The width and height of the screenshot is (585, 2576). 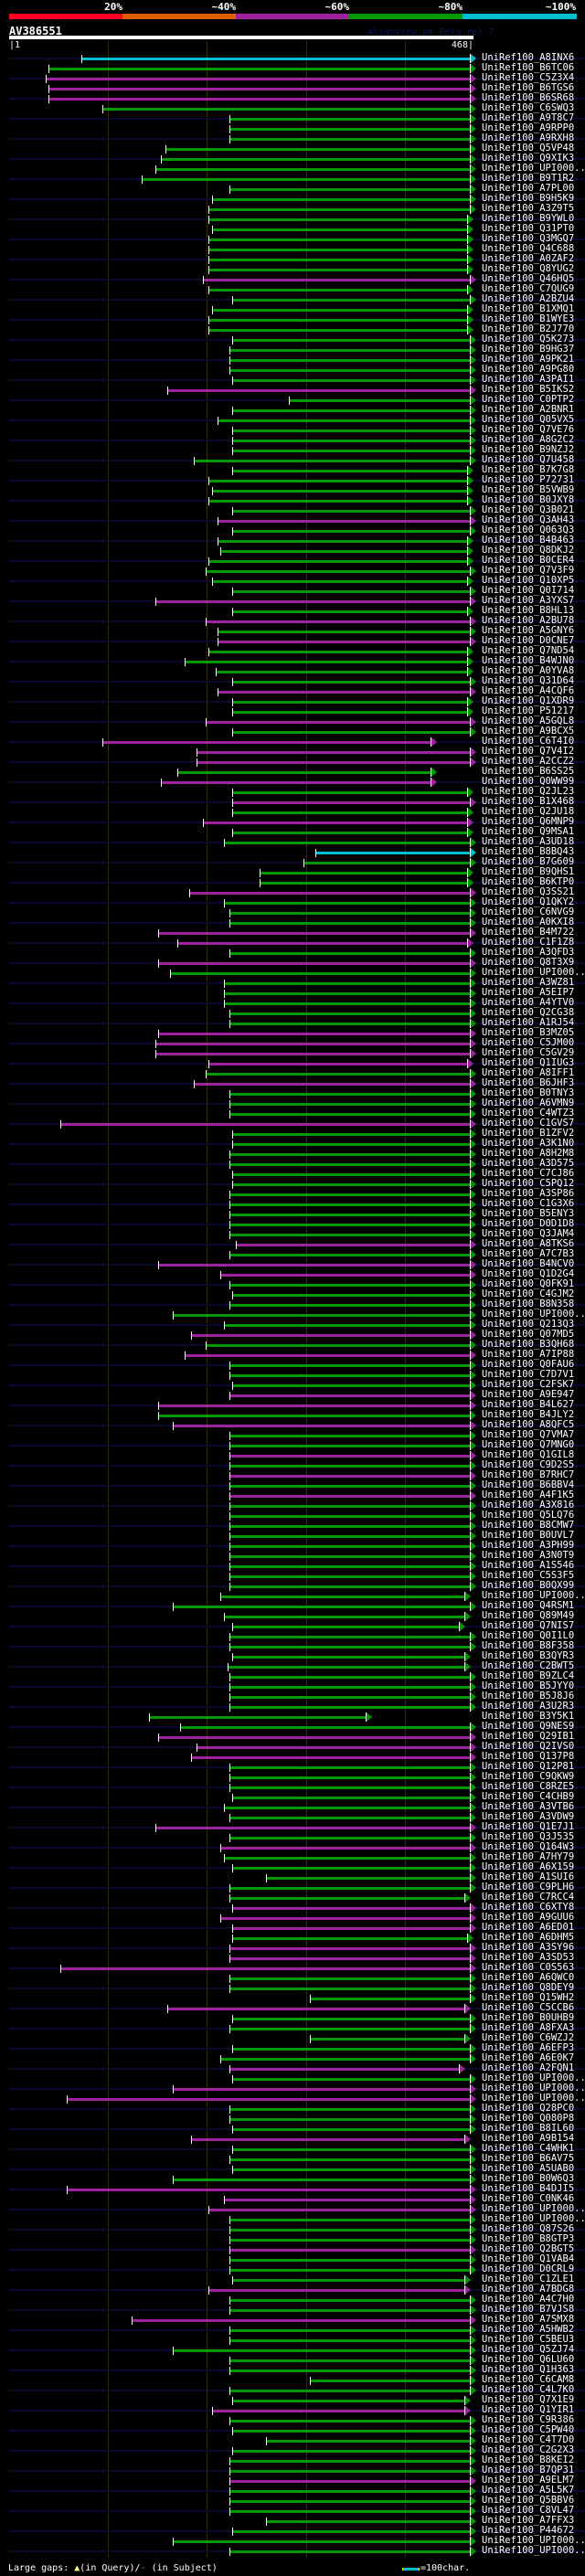 I want to click on hit-label: UniRef100_Q7VE76, so click(x=529, y=429).